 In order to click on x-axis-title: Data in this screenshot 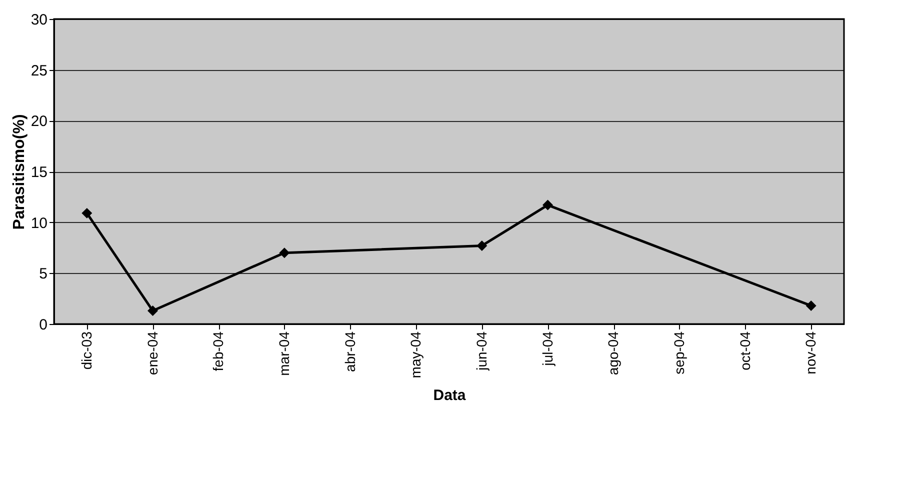, I will do `click(449, 395)`.